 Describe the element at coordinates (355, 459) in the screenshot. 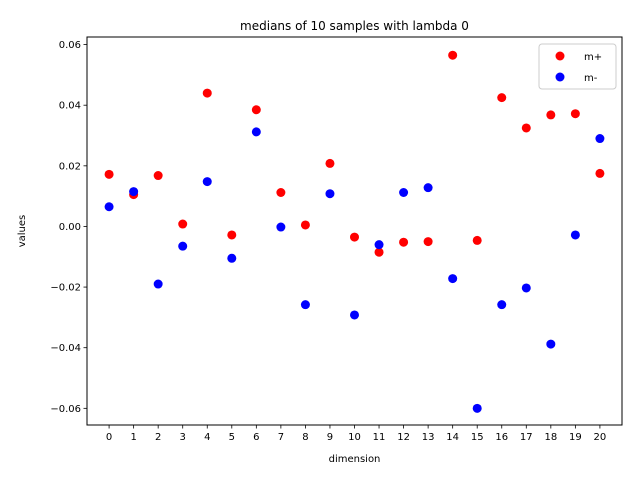

I see `x-axis-label: dimension` at that location.